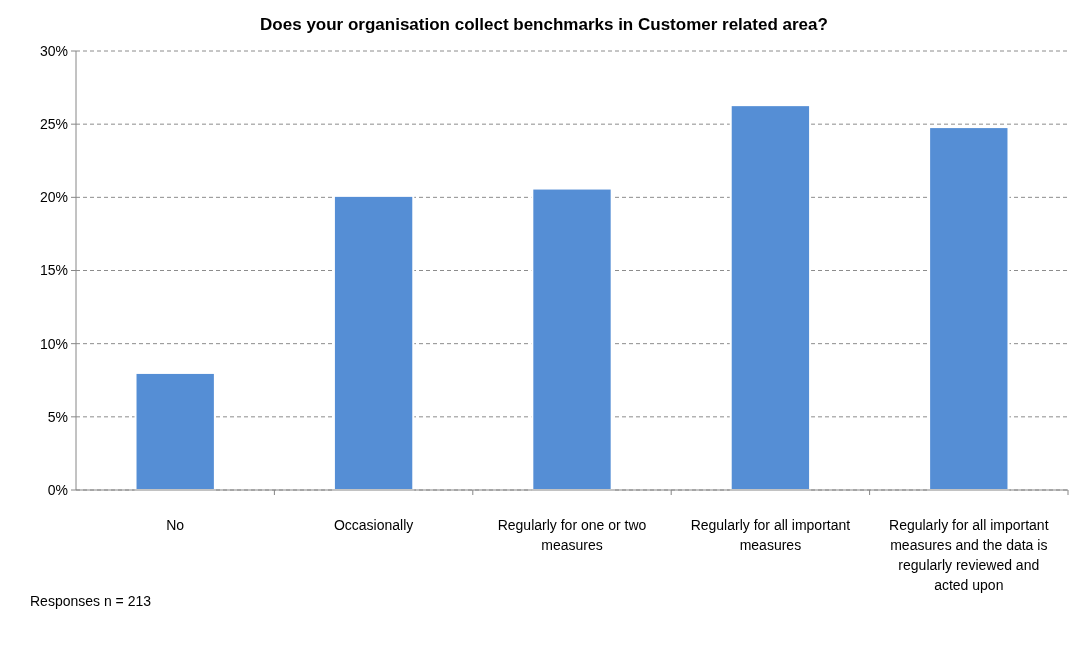 The image size is (1090, 645). What do you see at coordinates (572, 535) in the screenshot?
I see `x-tick-label: Regularly for one or two measures` at bounding box center [572, 535].